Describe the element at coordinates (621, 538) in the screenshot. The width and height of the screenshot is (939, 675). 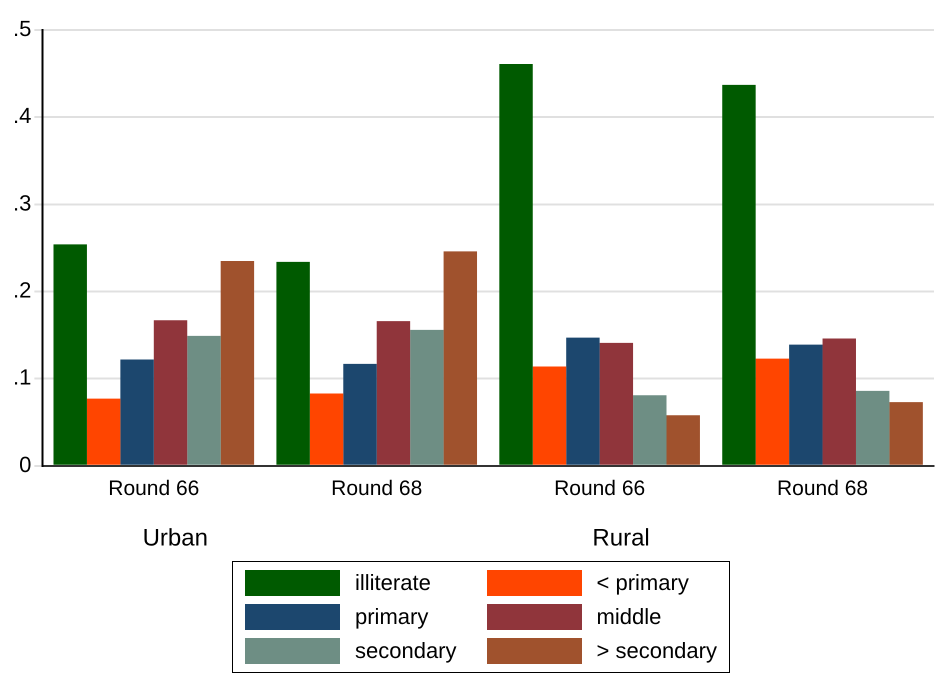
I see `text: Rural` at that location.